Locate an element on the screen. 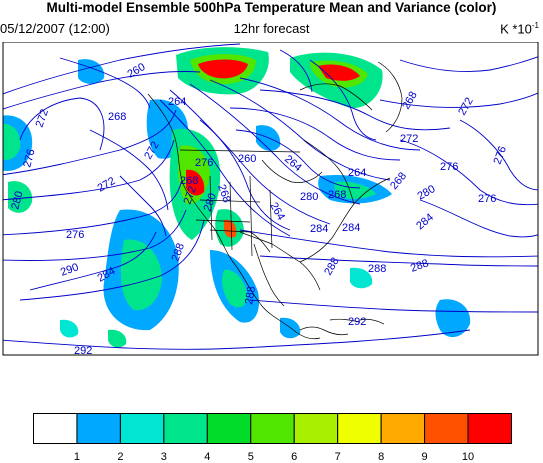  colorbar-label: 10 is located at coordinates (468, 457).